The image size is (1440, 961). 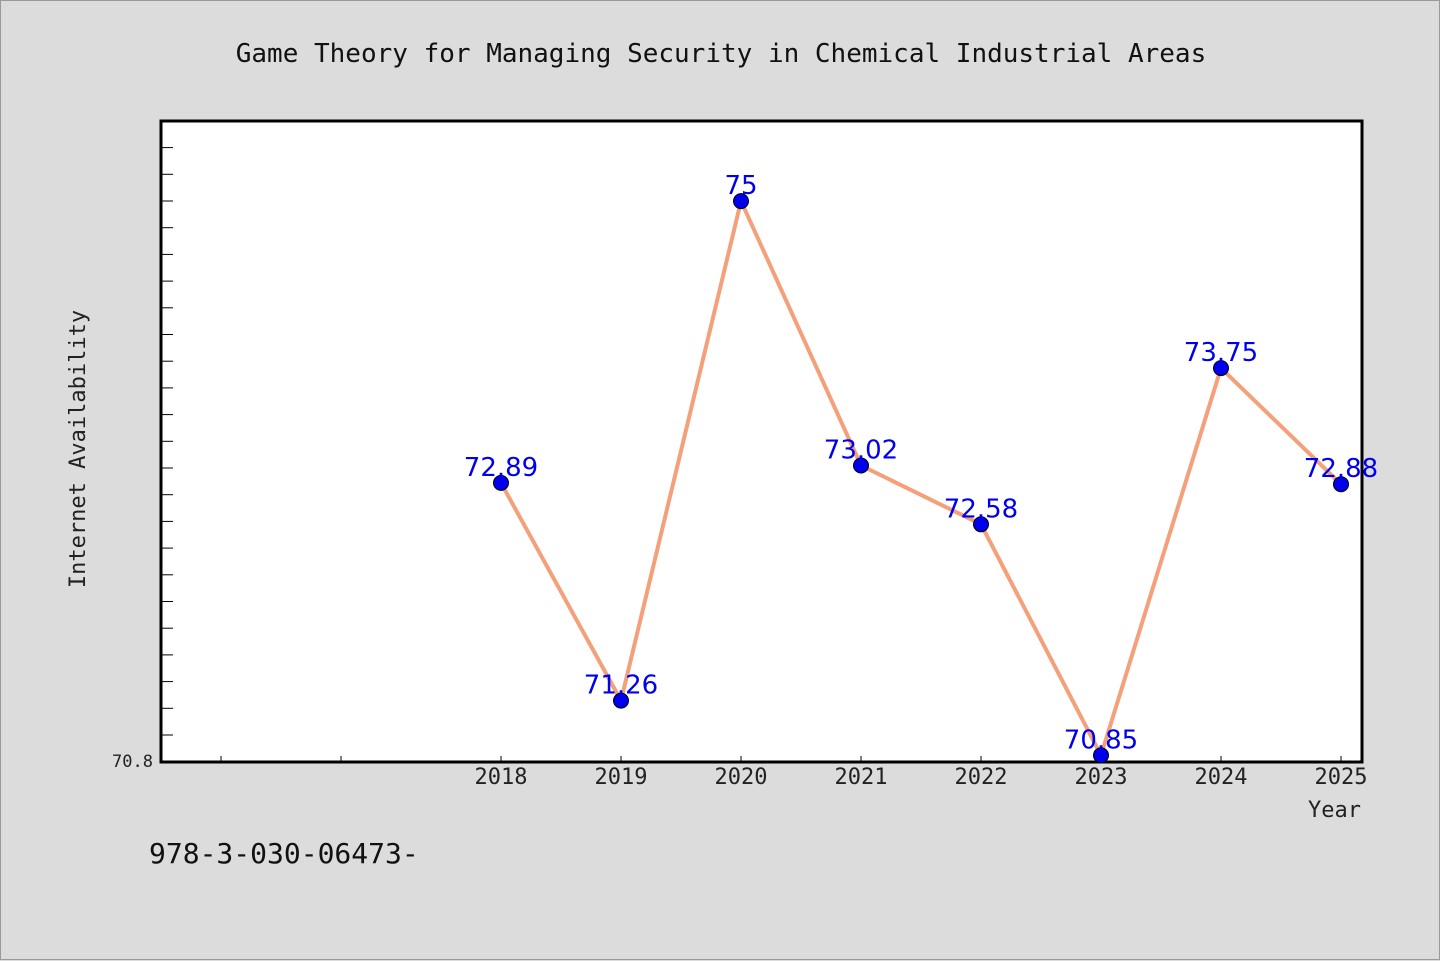 What do you see at coordinates (1101, 740) in the screenshot?
I see `data-label: 70.85` at bounding box center [1101, 740].